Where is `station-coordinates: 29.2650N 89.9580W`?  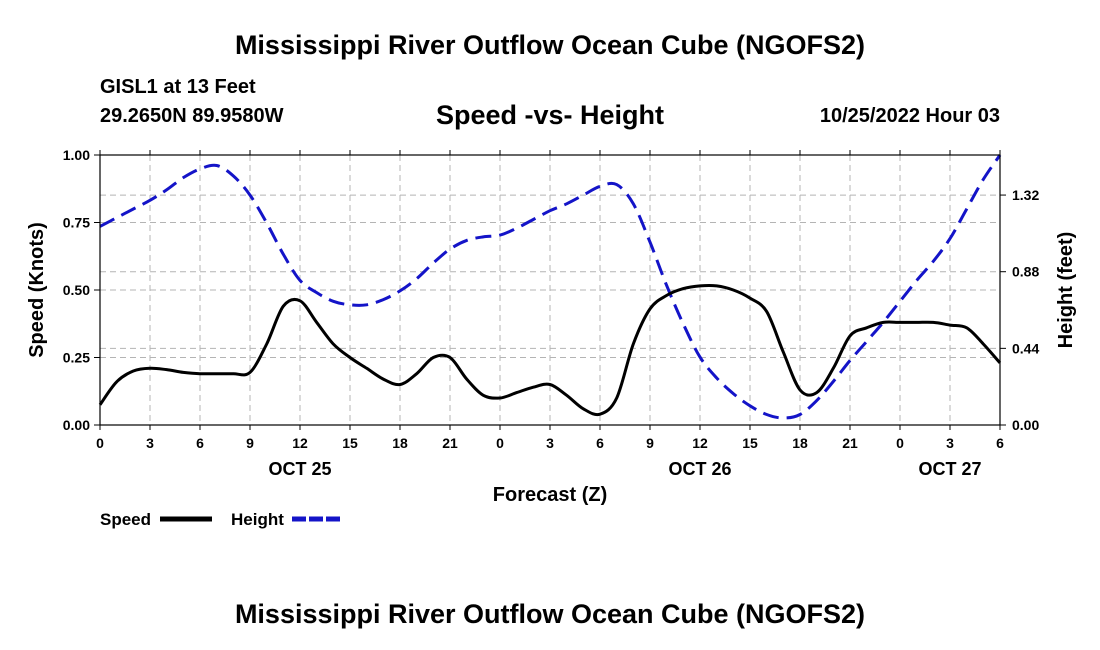 station-coordinates: 29.2650N 89.9580W is located at coordinates (192, 116).